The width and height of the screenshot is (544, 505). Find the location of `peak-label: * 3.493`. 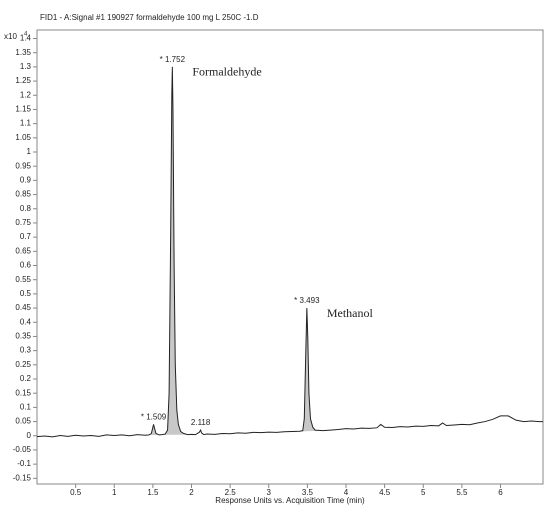

peak-label: * 3.493 is located at coordinates (307, 300).